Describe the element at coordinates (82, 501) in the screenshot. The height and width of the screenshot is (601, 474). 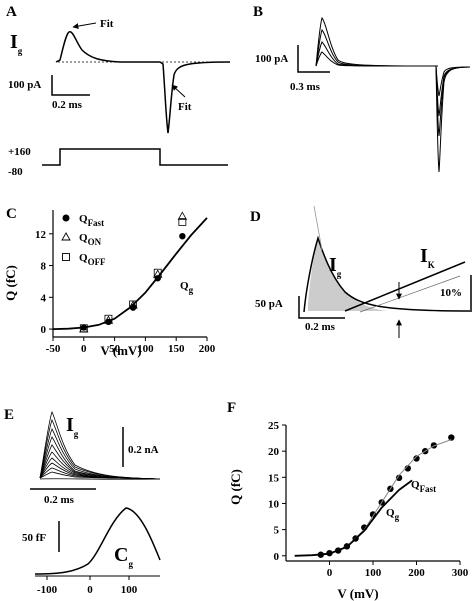
I see `panel-e: E Ig 0.2 nA 0.2 ms -100 0 100 50 fF Cg` at that location.